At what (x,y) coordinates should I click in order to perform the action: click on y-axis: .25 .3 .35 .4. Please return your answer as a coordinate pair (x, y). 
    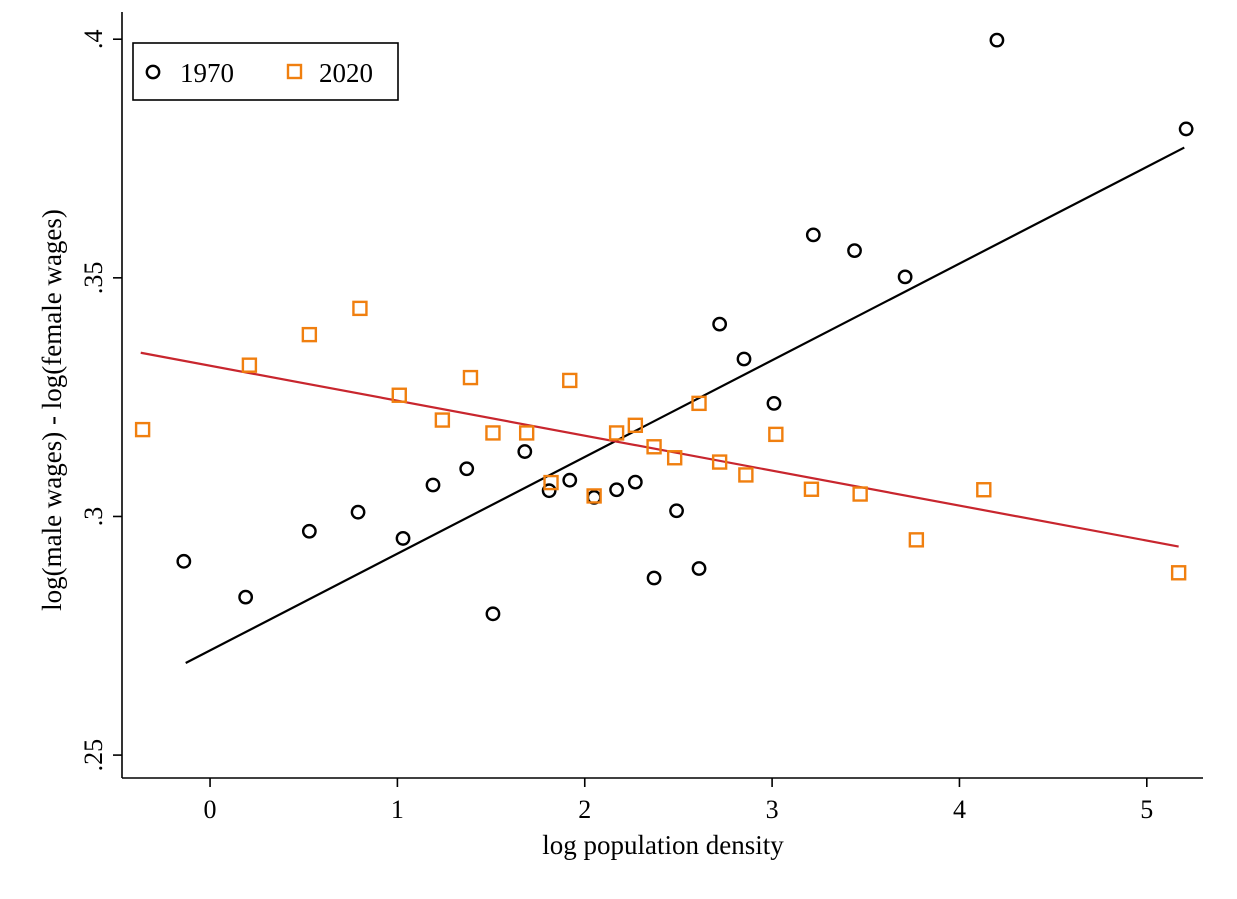
    Looking at the image, I should click on (101, 395).